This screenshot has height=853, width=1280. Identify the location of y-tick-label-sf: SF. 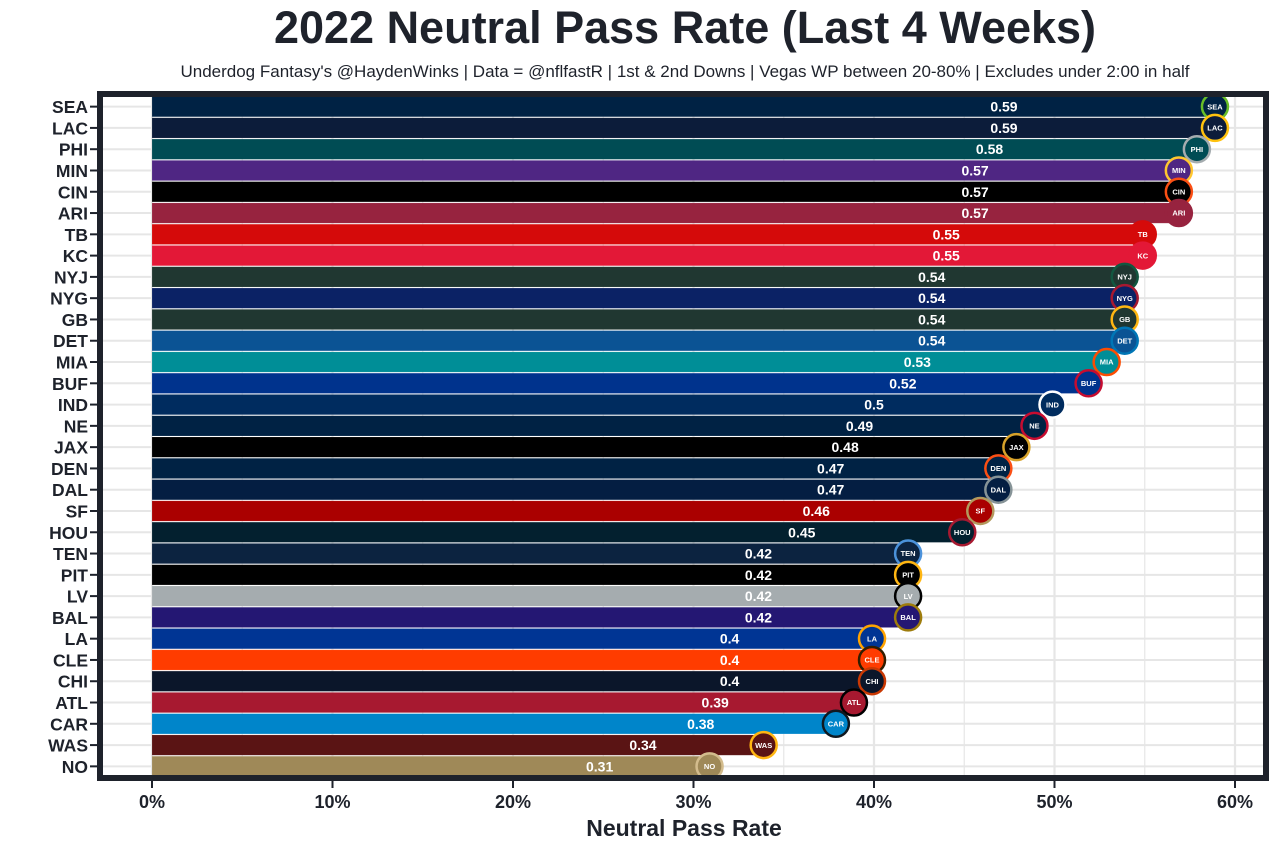
(77, 511).